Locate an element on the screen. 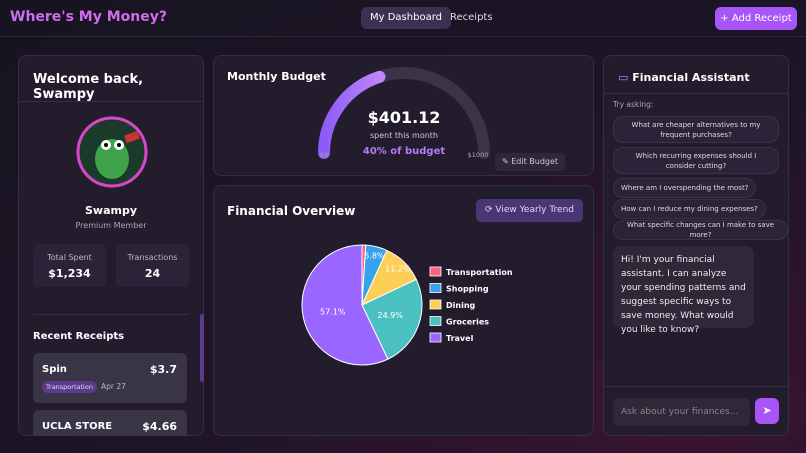 The width and height of the screenshot is (806, 453). gauge-min-label: $0 is located at coordinates (324, 155).